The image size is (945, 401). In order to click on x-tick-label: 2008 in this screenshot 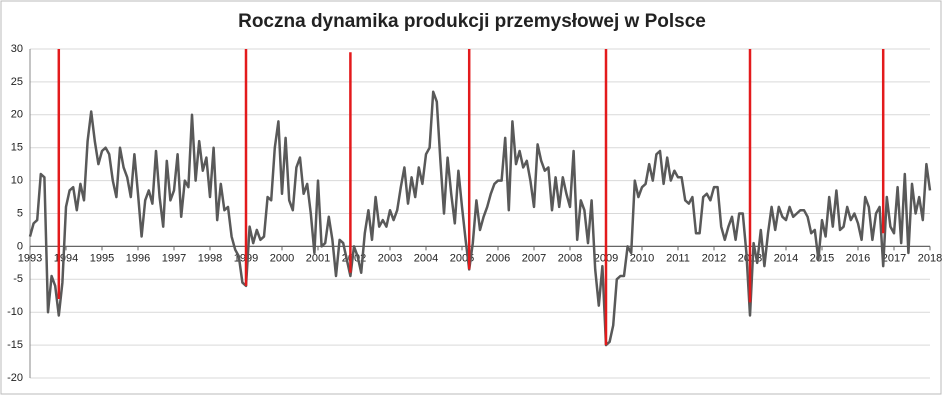, I will do `click(570, 258)`.